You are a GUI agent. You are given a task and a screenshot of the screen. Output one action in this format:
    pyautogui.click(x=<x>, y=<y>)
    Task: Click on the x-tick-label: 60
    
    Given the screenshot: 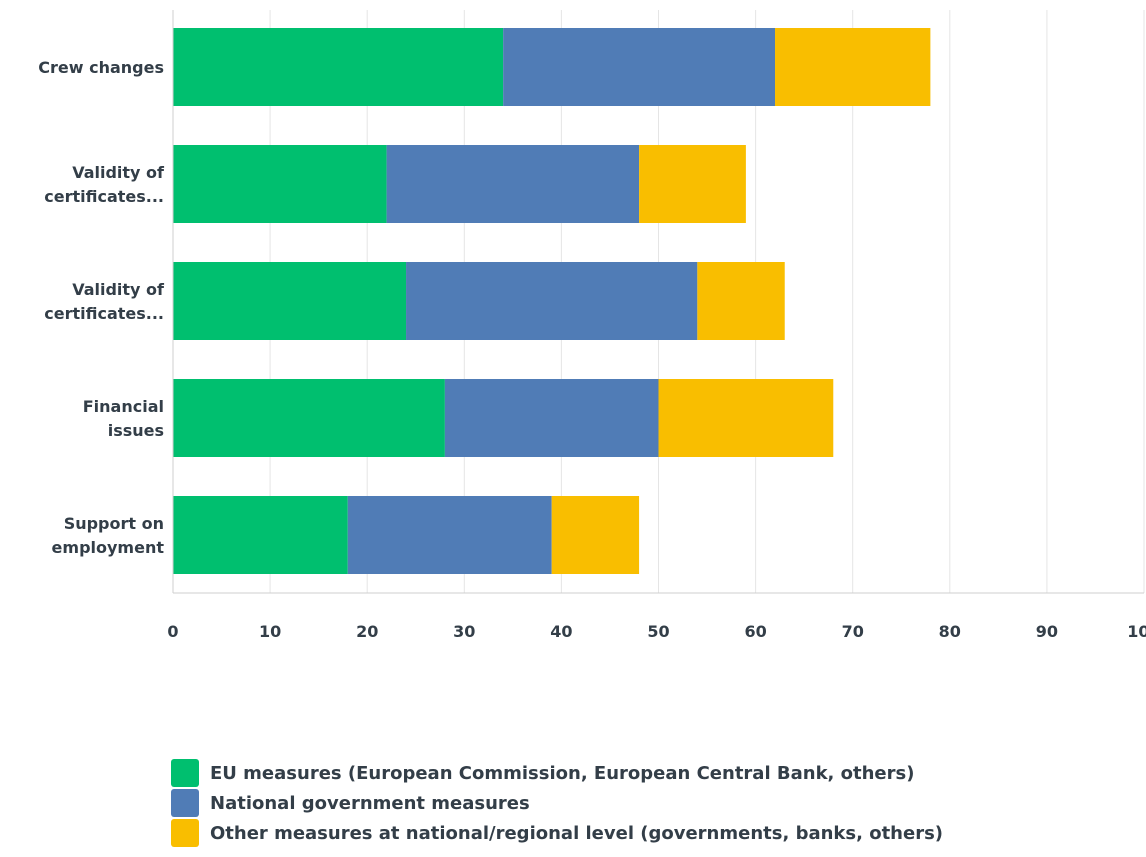 What is the action you would take?
    pyautogui.click(x=755, y=631)
    